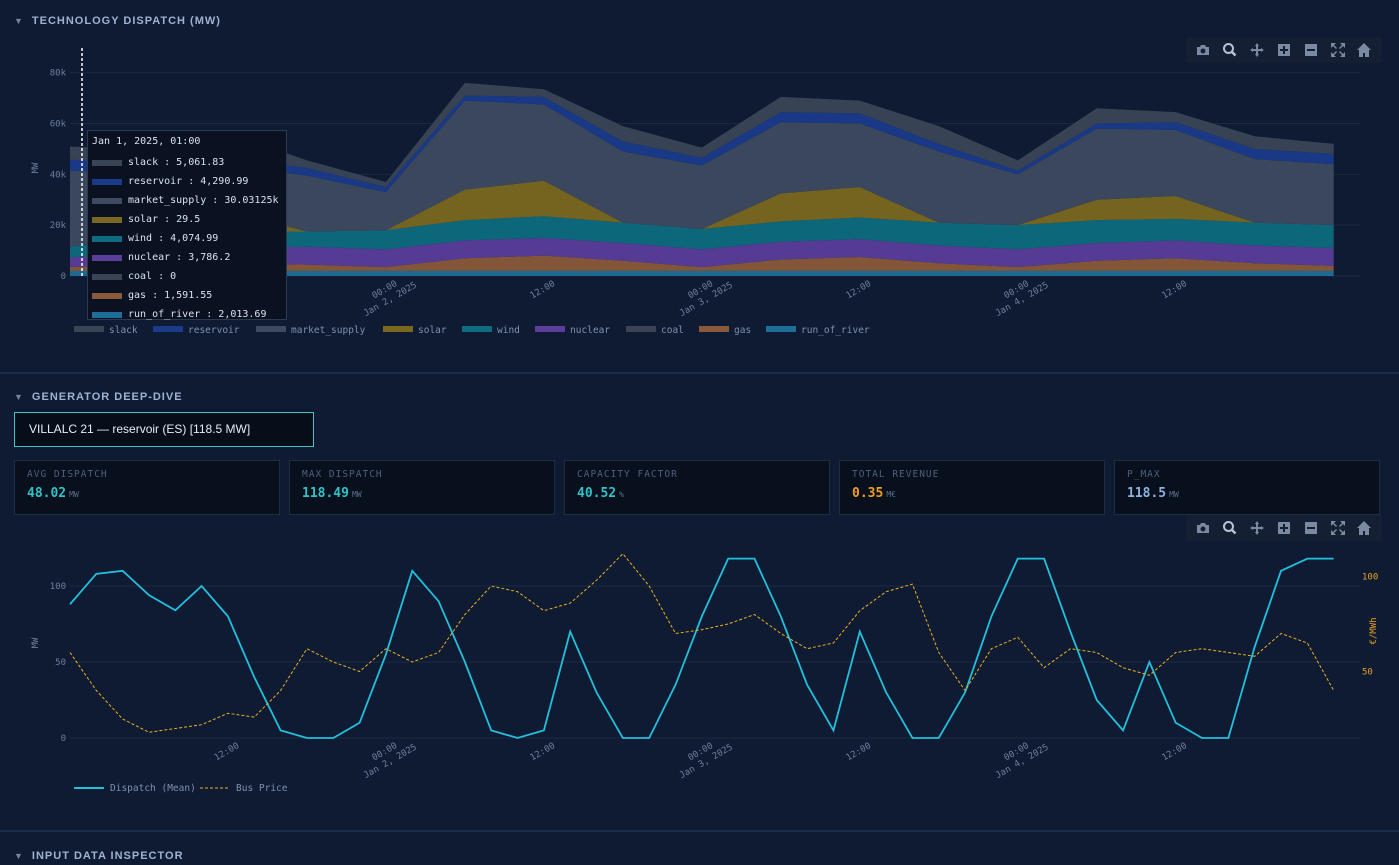  I want to click on section-title: TECHNOLOGY DISPATCH (MW), so click(126, 21).